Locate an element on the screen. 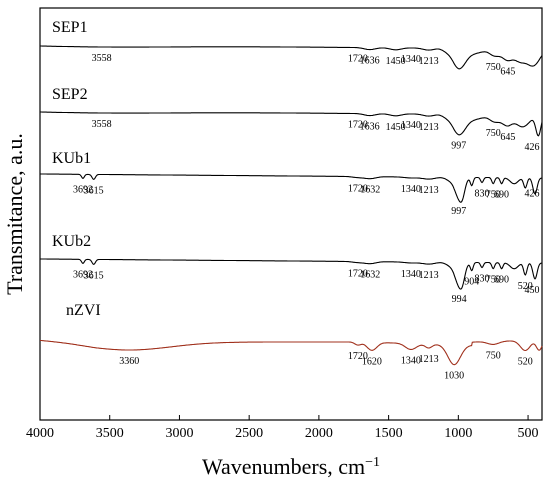  peak-label-kub1-1720: 1720 is located at coordinates (358, 189).